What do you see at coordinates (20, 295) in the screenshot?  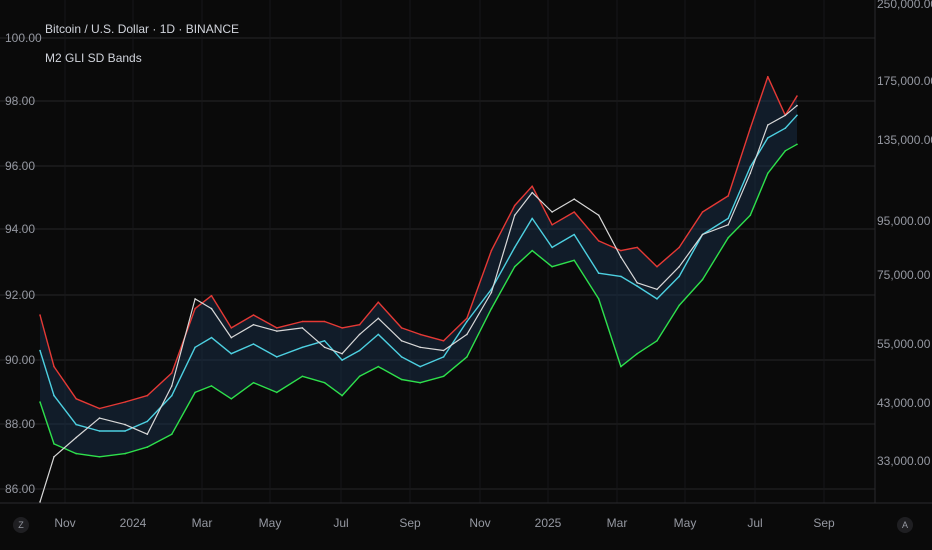 I see `left-tick-label: 92.00` at bounding box center [20, 295].